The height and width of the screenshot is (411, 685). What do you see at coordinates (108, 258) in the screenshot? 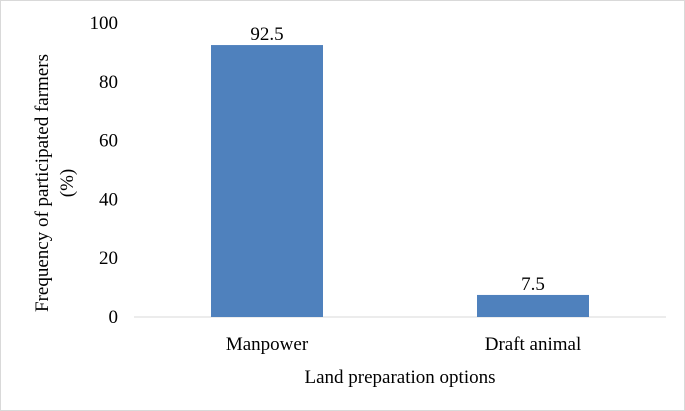
I see `y-tick-label: 20` at bounding box center [108, 258].